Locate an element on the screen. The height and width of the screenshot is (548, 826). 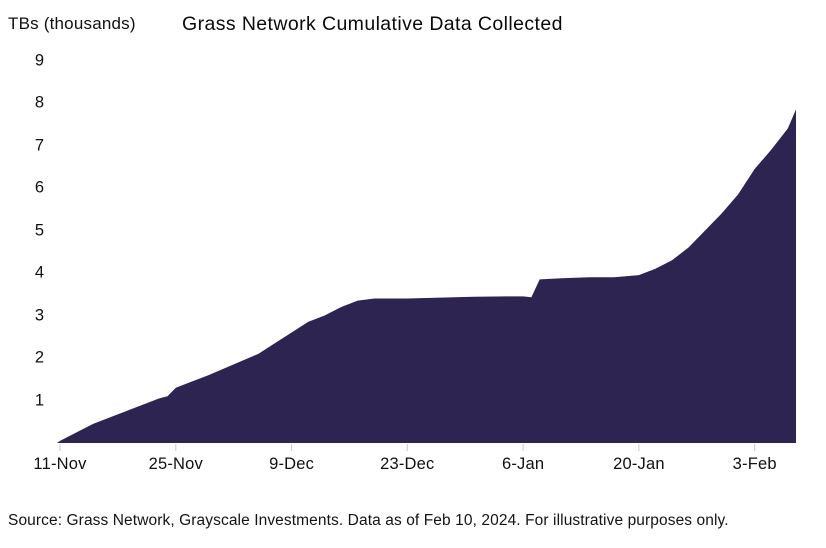
y-axis-unit-label: TBs (thousands) is located at coordinates (72, 23).